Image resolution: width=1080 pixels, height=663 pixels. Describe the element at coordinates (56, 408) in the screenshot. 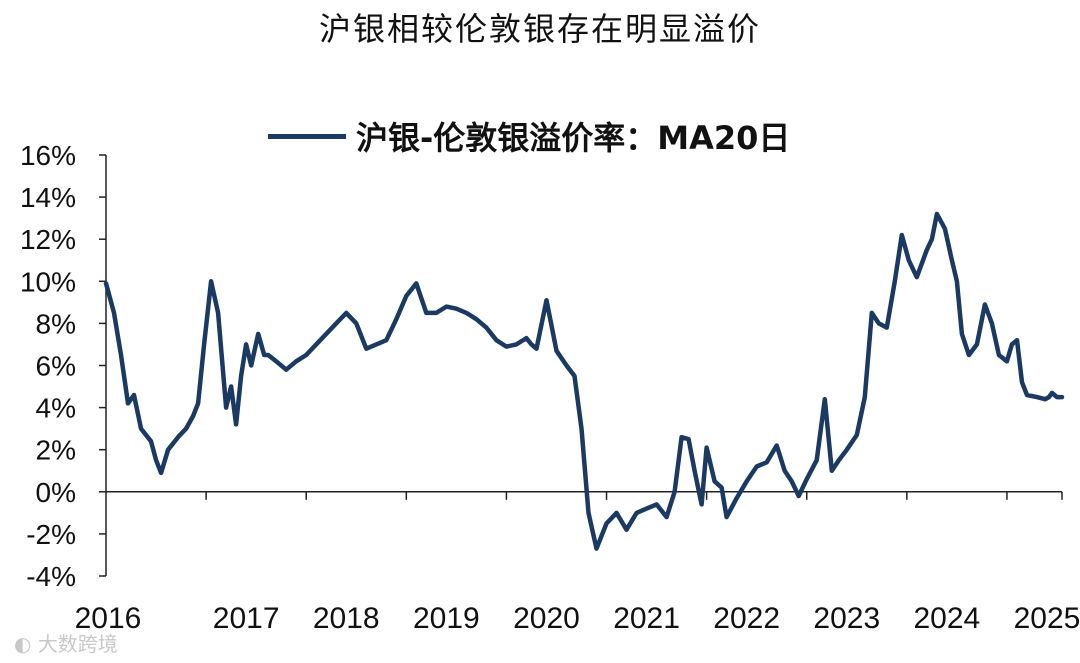

I see `y-tick-label: 4%` at that location.